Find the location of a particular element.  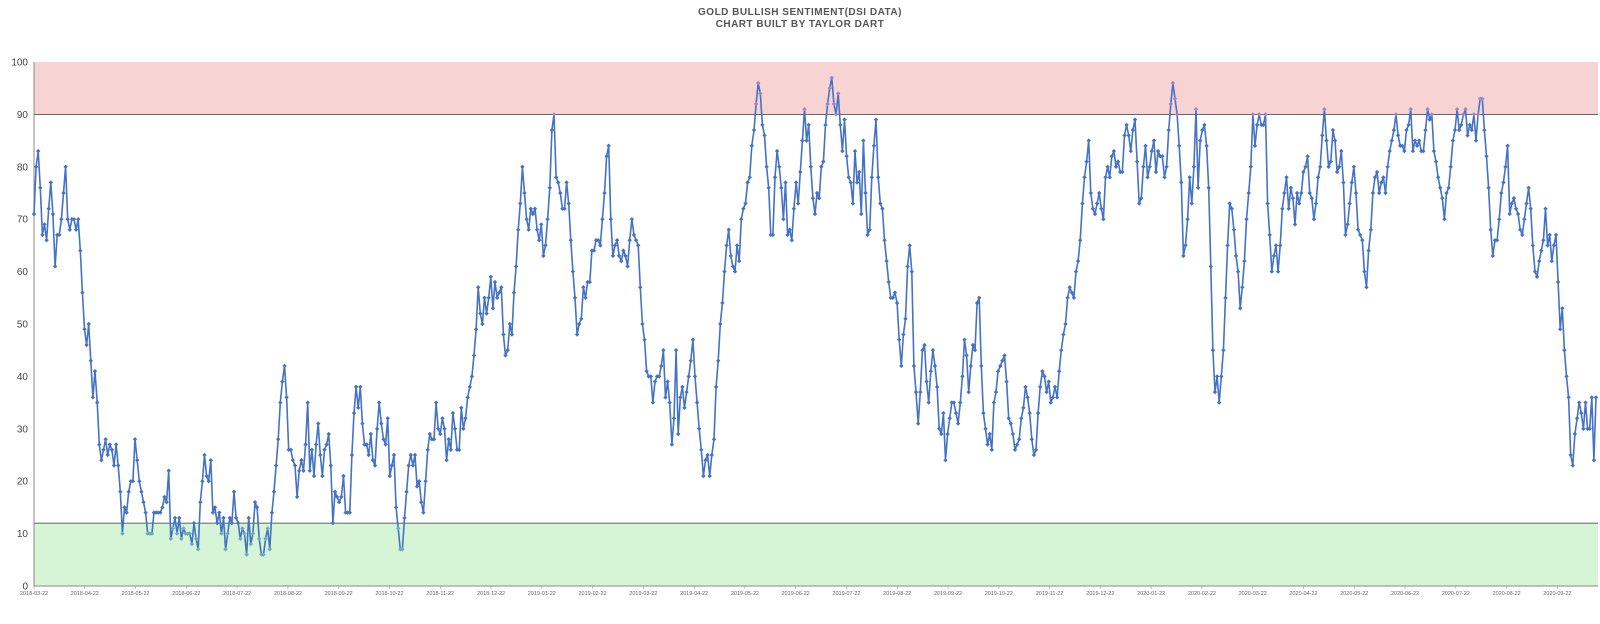

y-tick-label: 0 is located at coordinates (25, 587).